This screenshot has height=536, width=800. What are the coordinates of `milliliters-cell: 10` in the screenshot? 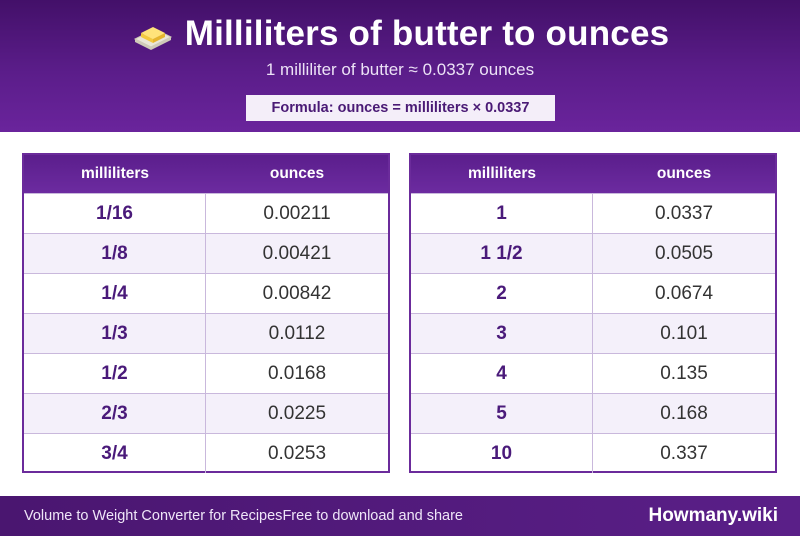 It's located at (502, 453).